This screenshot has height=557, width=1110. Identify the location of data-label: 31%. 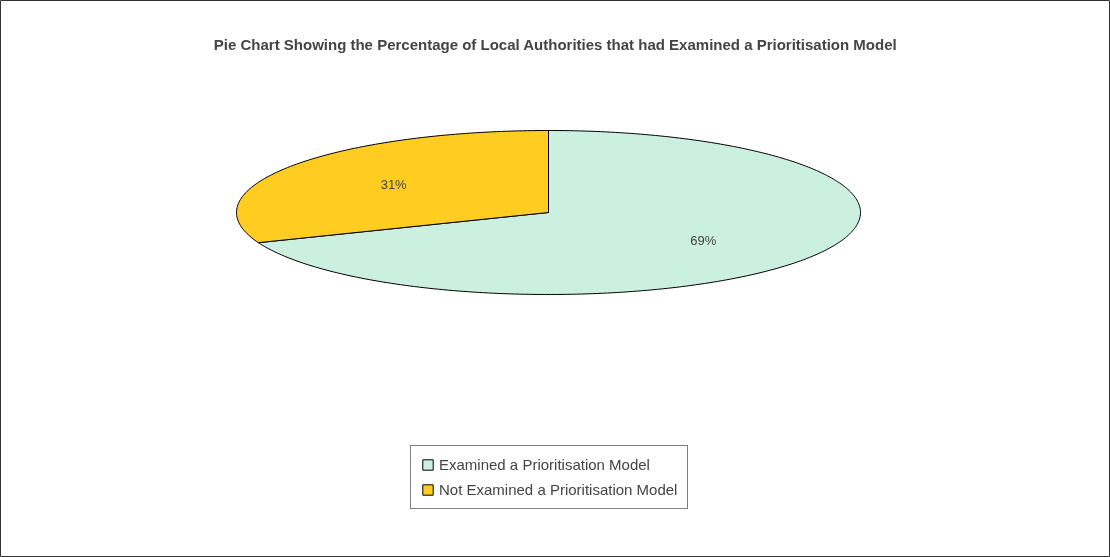
(394, 185).